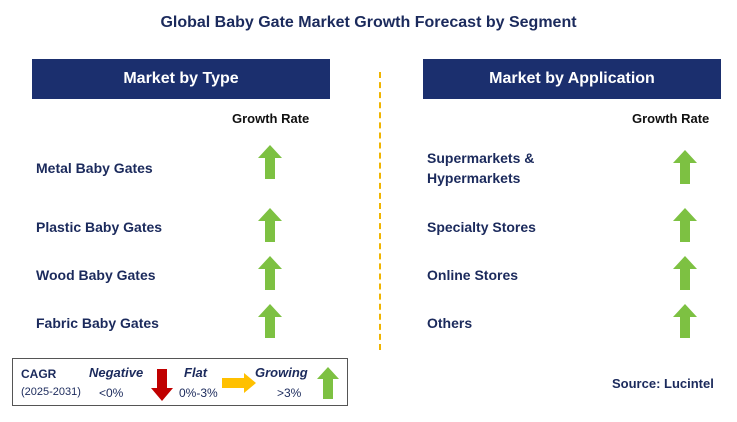 The width and height of the screenshot is (737, 422). Describe the element at coordinates (181, 79) in the screenshot. I see `market-by-type-header: Market by Type` at that location.